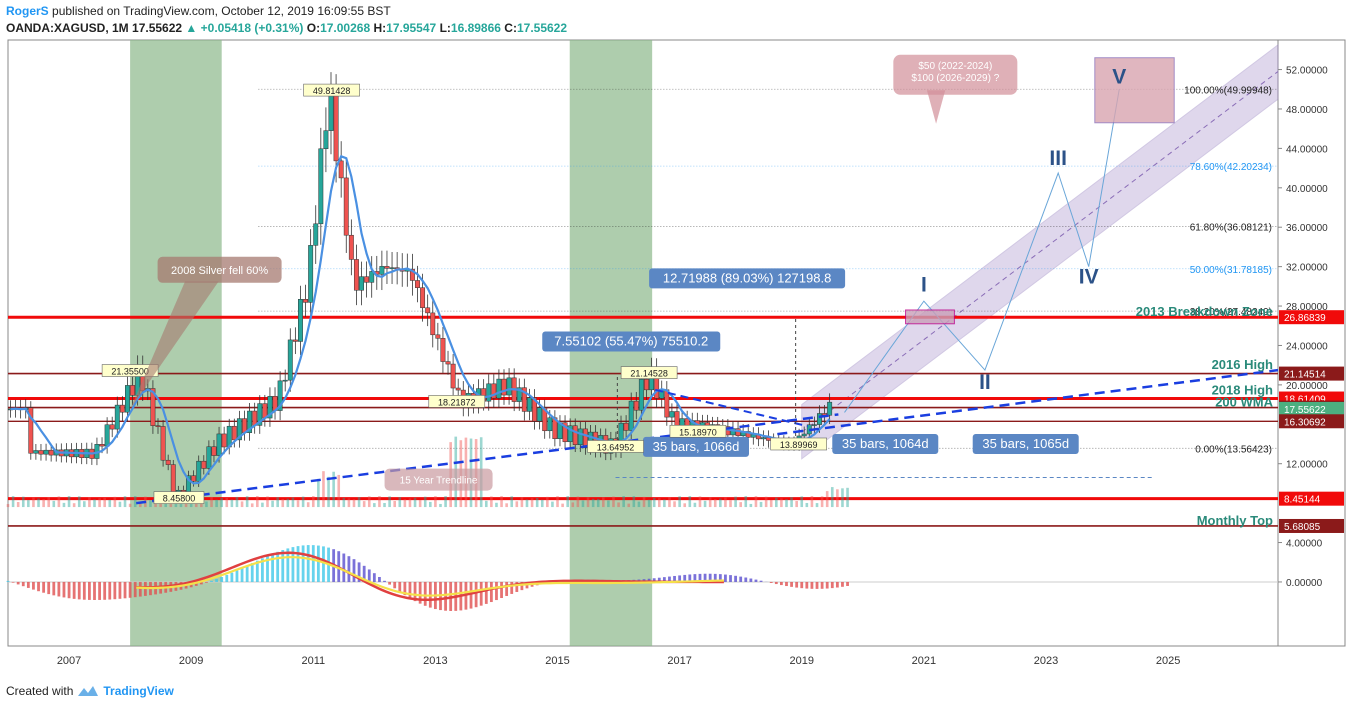 Image resolution: width=1347 pixels, height=710 pixels. I want to click on author-name: RogerS, so click(27, 11).